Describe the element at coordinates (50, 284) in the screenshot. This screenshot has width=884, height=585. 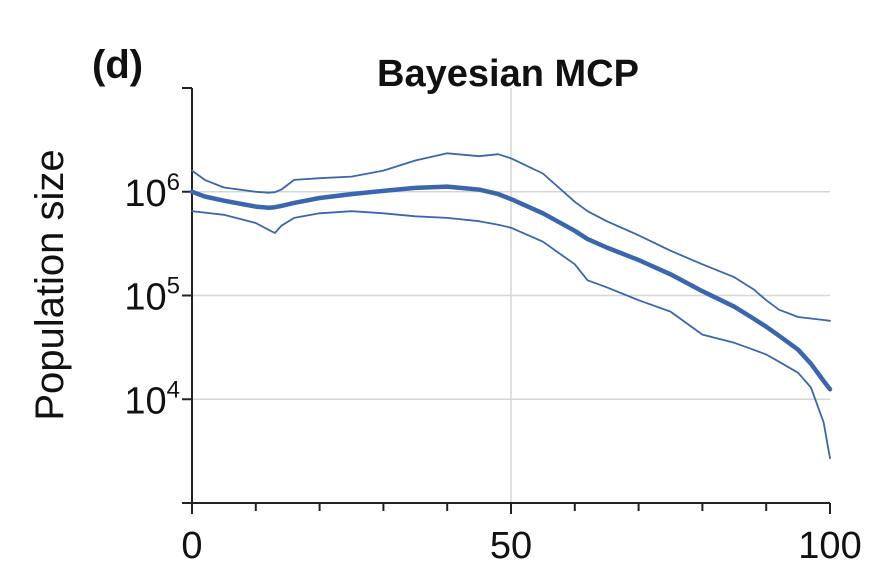
I see `y-axis-label: Population size` at that location.